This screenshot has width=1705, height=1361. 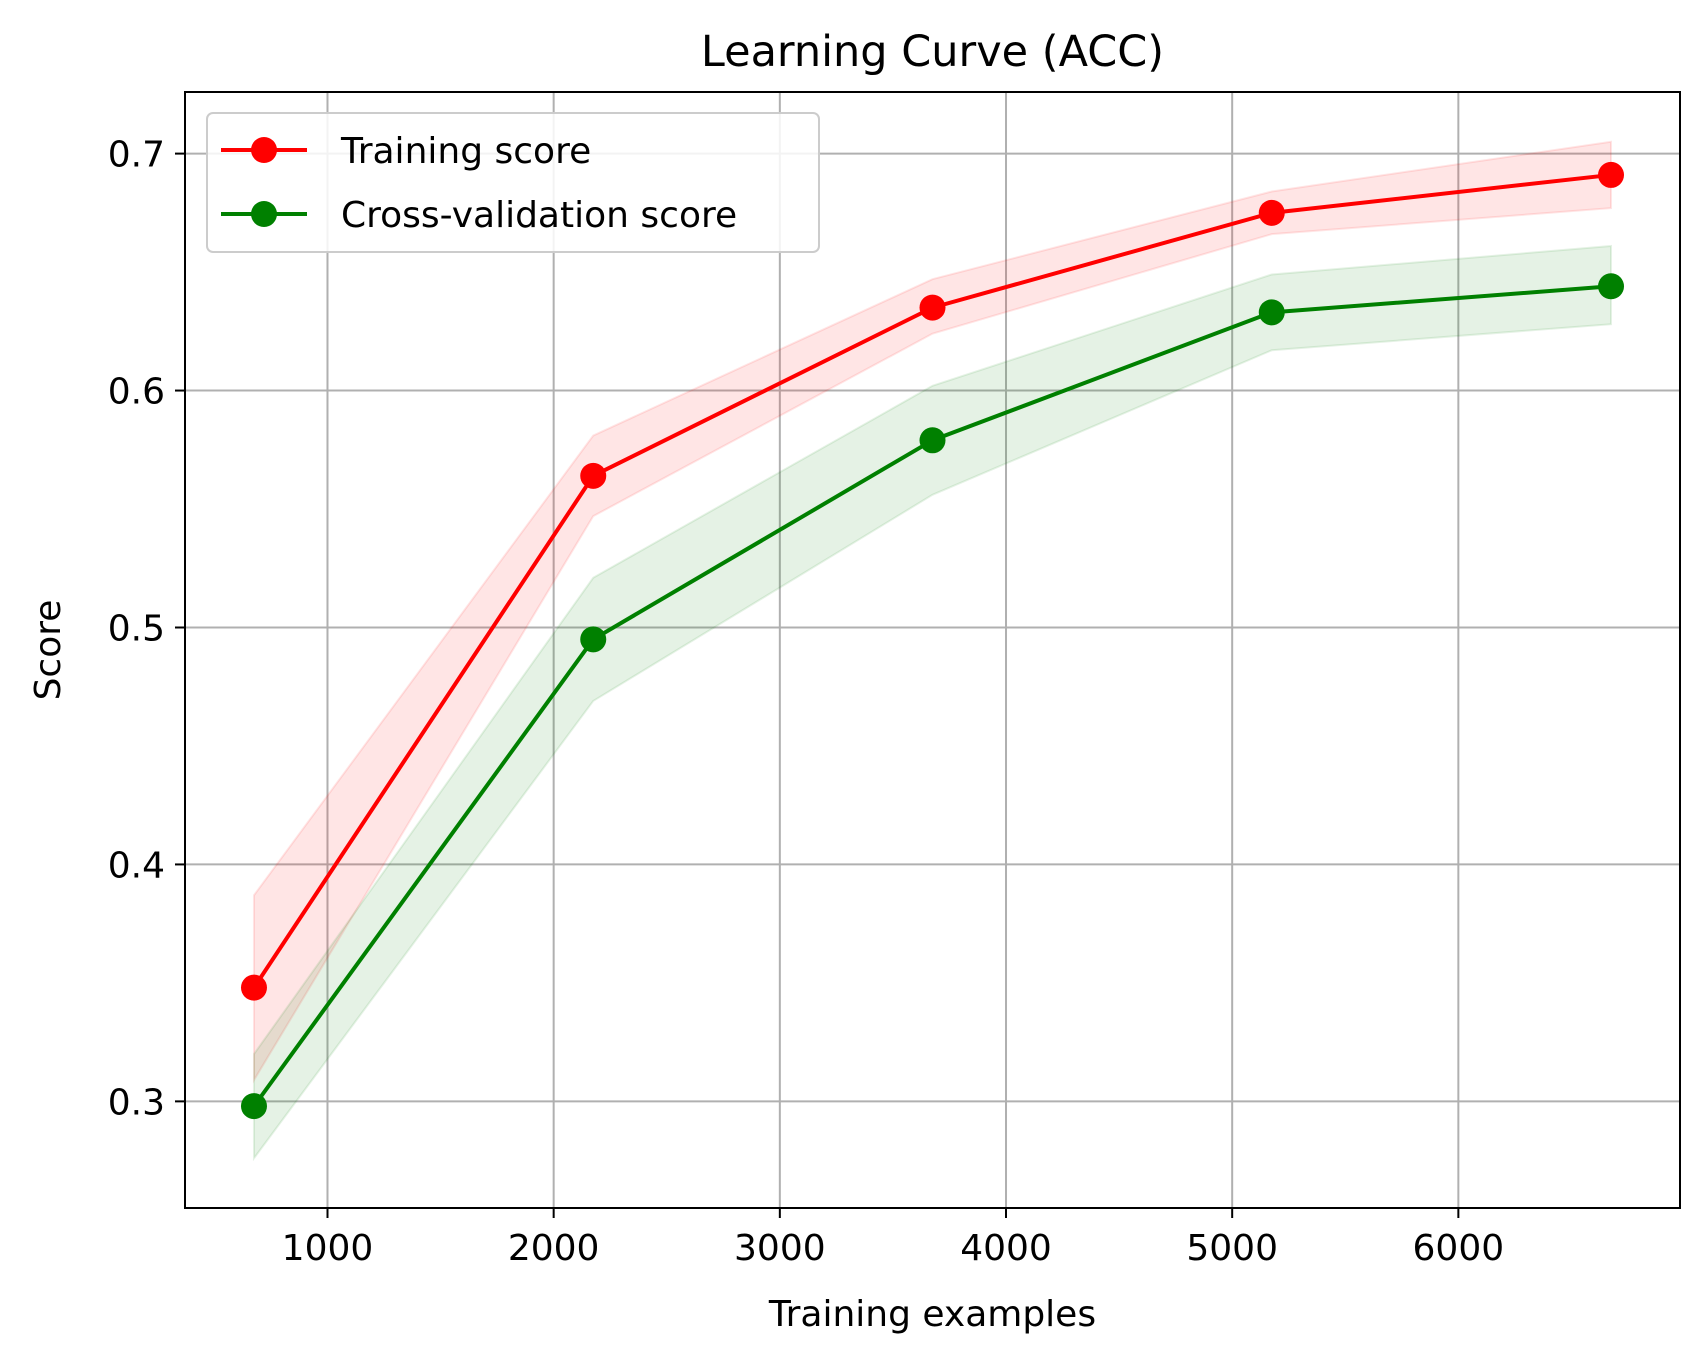 What do you see at coordinates (136, 1102) in the screenshot?
I see `y-tick-label: 0.3` at bounding box center [136, 1102].